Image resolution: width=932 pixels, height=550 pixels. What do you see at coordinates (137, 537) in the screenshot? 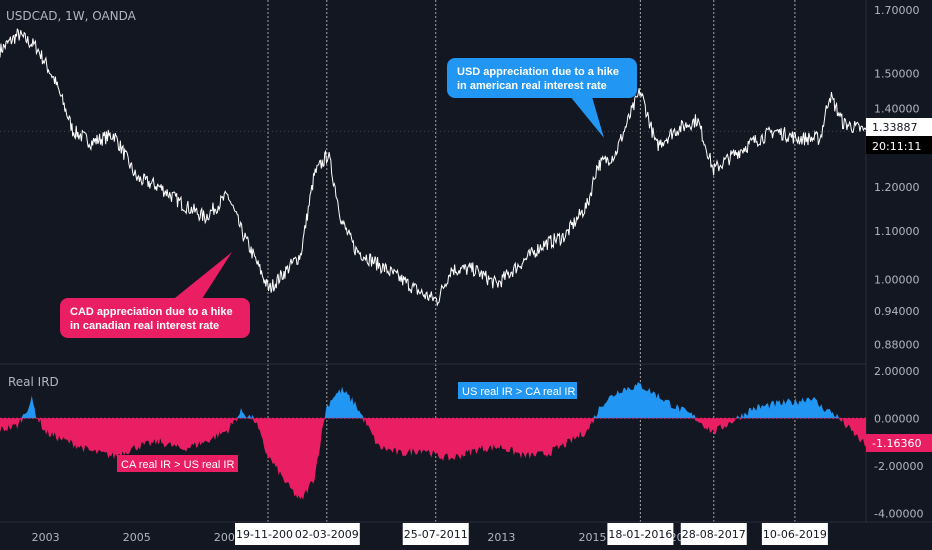
I see `time-tick-label: 2005` at bounding box center [137, 537].